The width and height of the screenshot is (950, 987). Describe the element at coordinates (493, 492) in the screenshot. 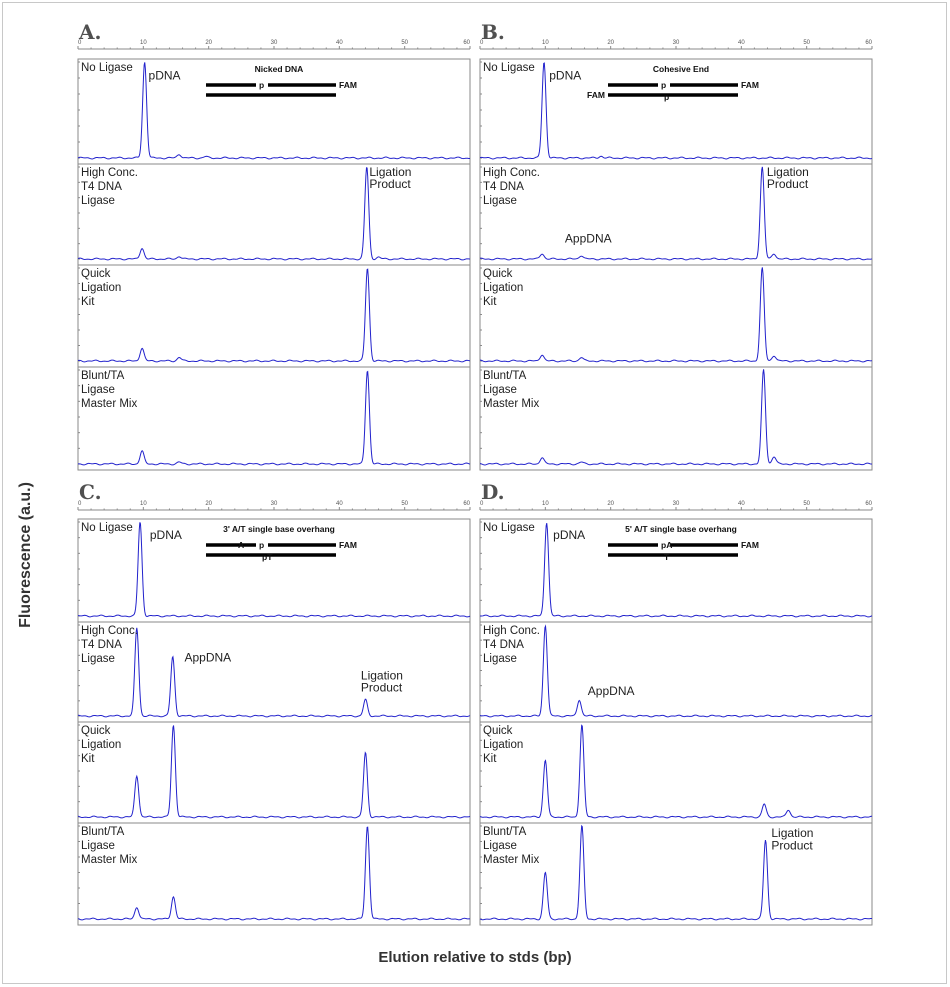

I see `panel-letter-d: D.` at that location.